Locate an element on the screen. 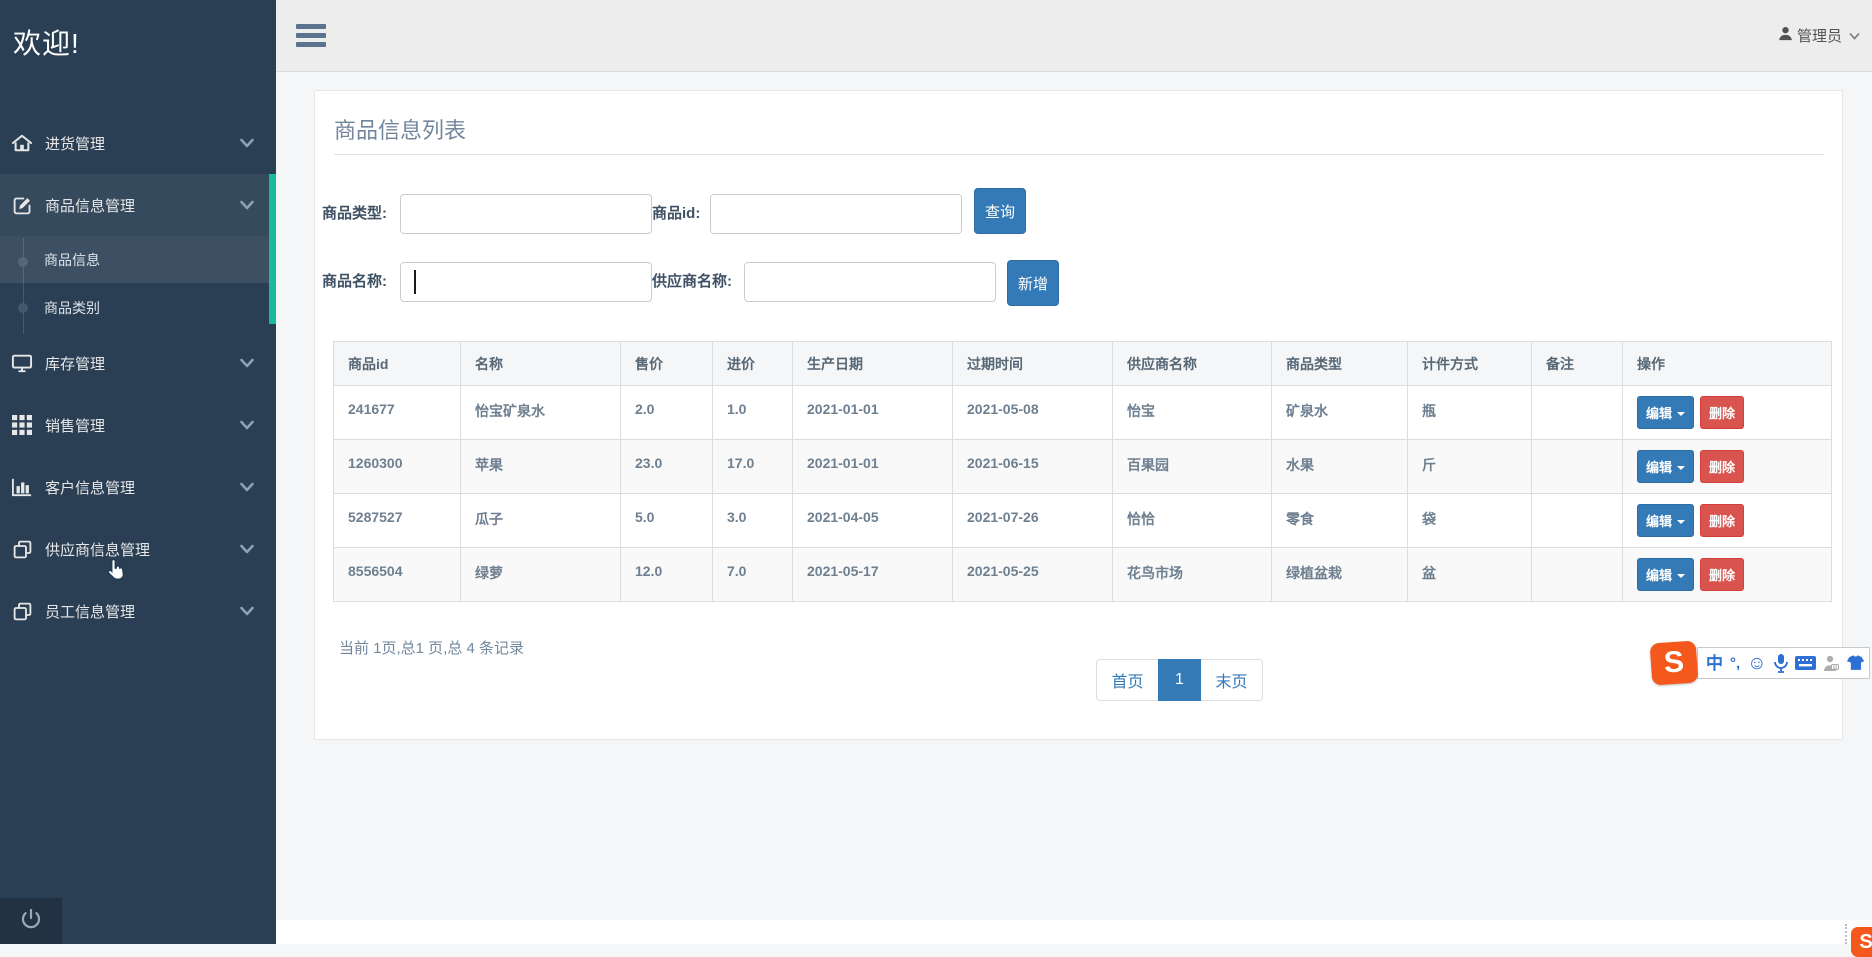 The height and width of the screenshot is (957, 1872). col-header: 商品id is located at coordinates (397, 363).